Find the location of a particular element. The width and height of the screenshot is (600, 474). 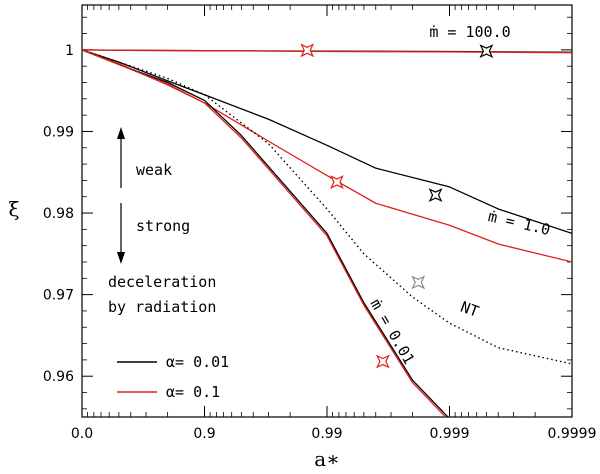

y-axis-title: ξ is located at coordinates (13, 209).